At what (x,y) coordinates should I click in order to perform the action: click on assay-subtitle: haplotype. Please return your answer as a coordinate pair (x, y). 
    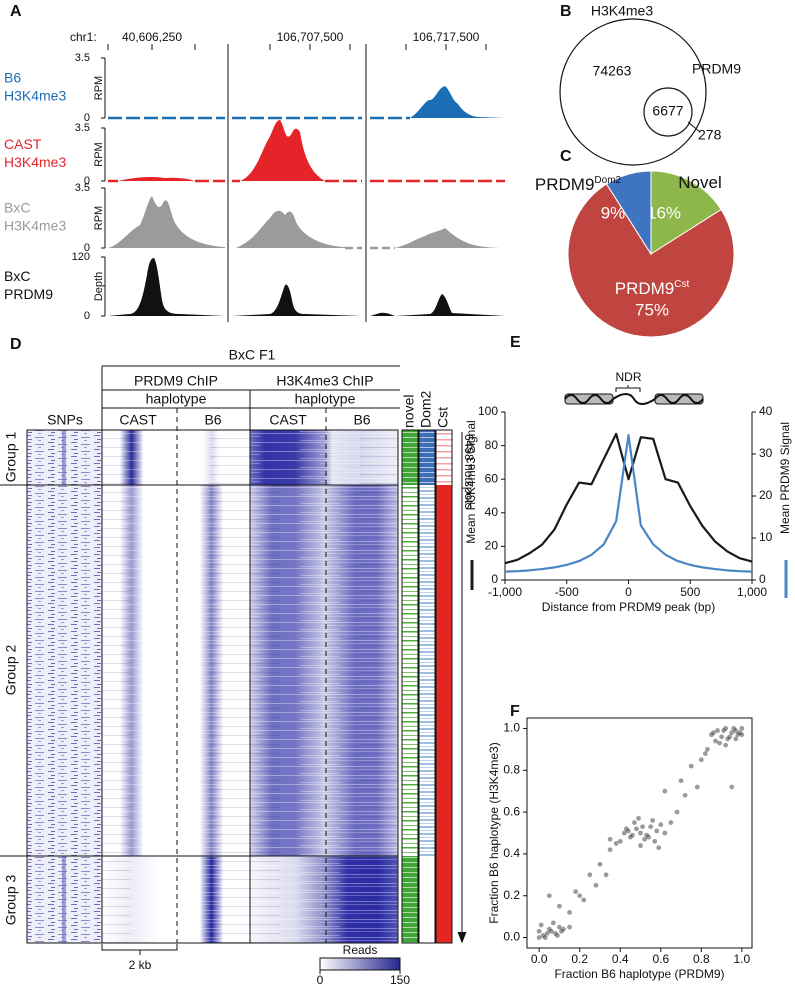
    Looking at the image, I should click on (176, 399).